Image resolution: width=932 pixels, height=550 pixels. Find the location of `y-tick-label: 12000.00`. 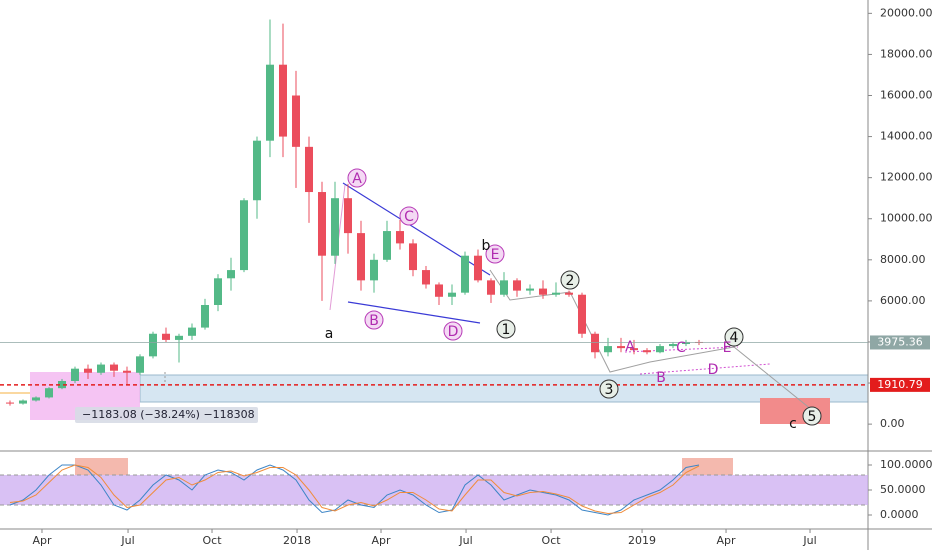

y-tick-label: 12000.00 is located at coordinates (906, 177).